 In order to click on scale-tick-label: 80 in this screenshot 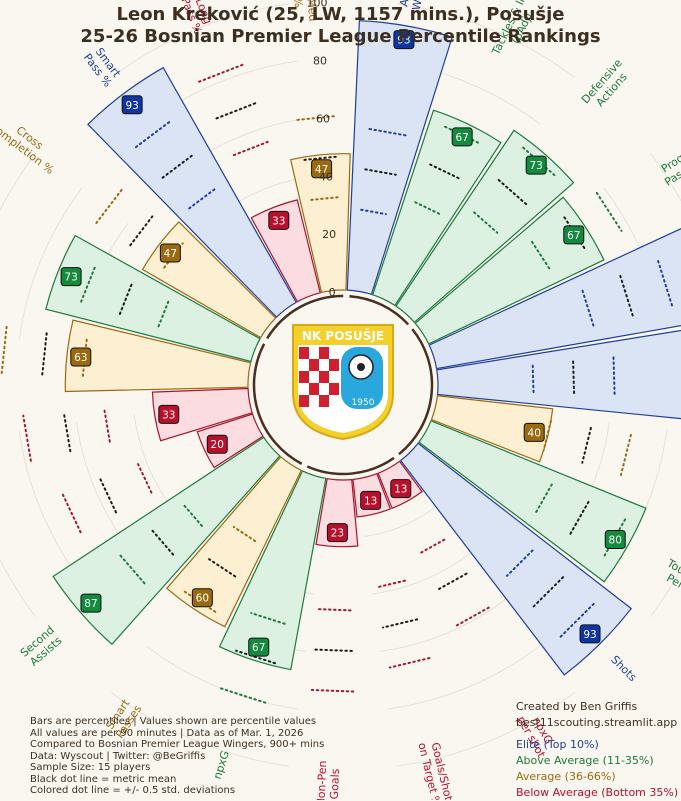, I will do `click(320, 60)`.